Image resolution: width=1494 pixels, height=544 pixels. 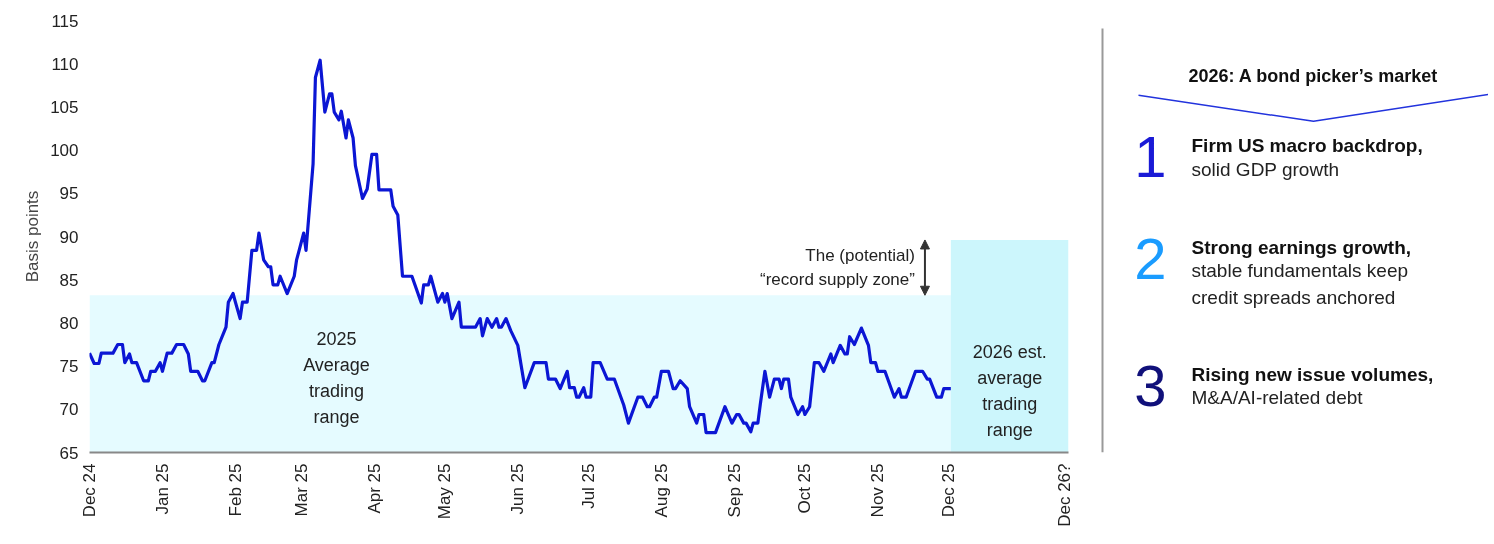 I want to click on text: 2, so click(x=1150, y=258).